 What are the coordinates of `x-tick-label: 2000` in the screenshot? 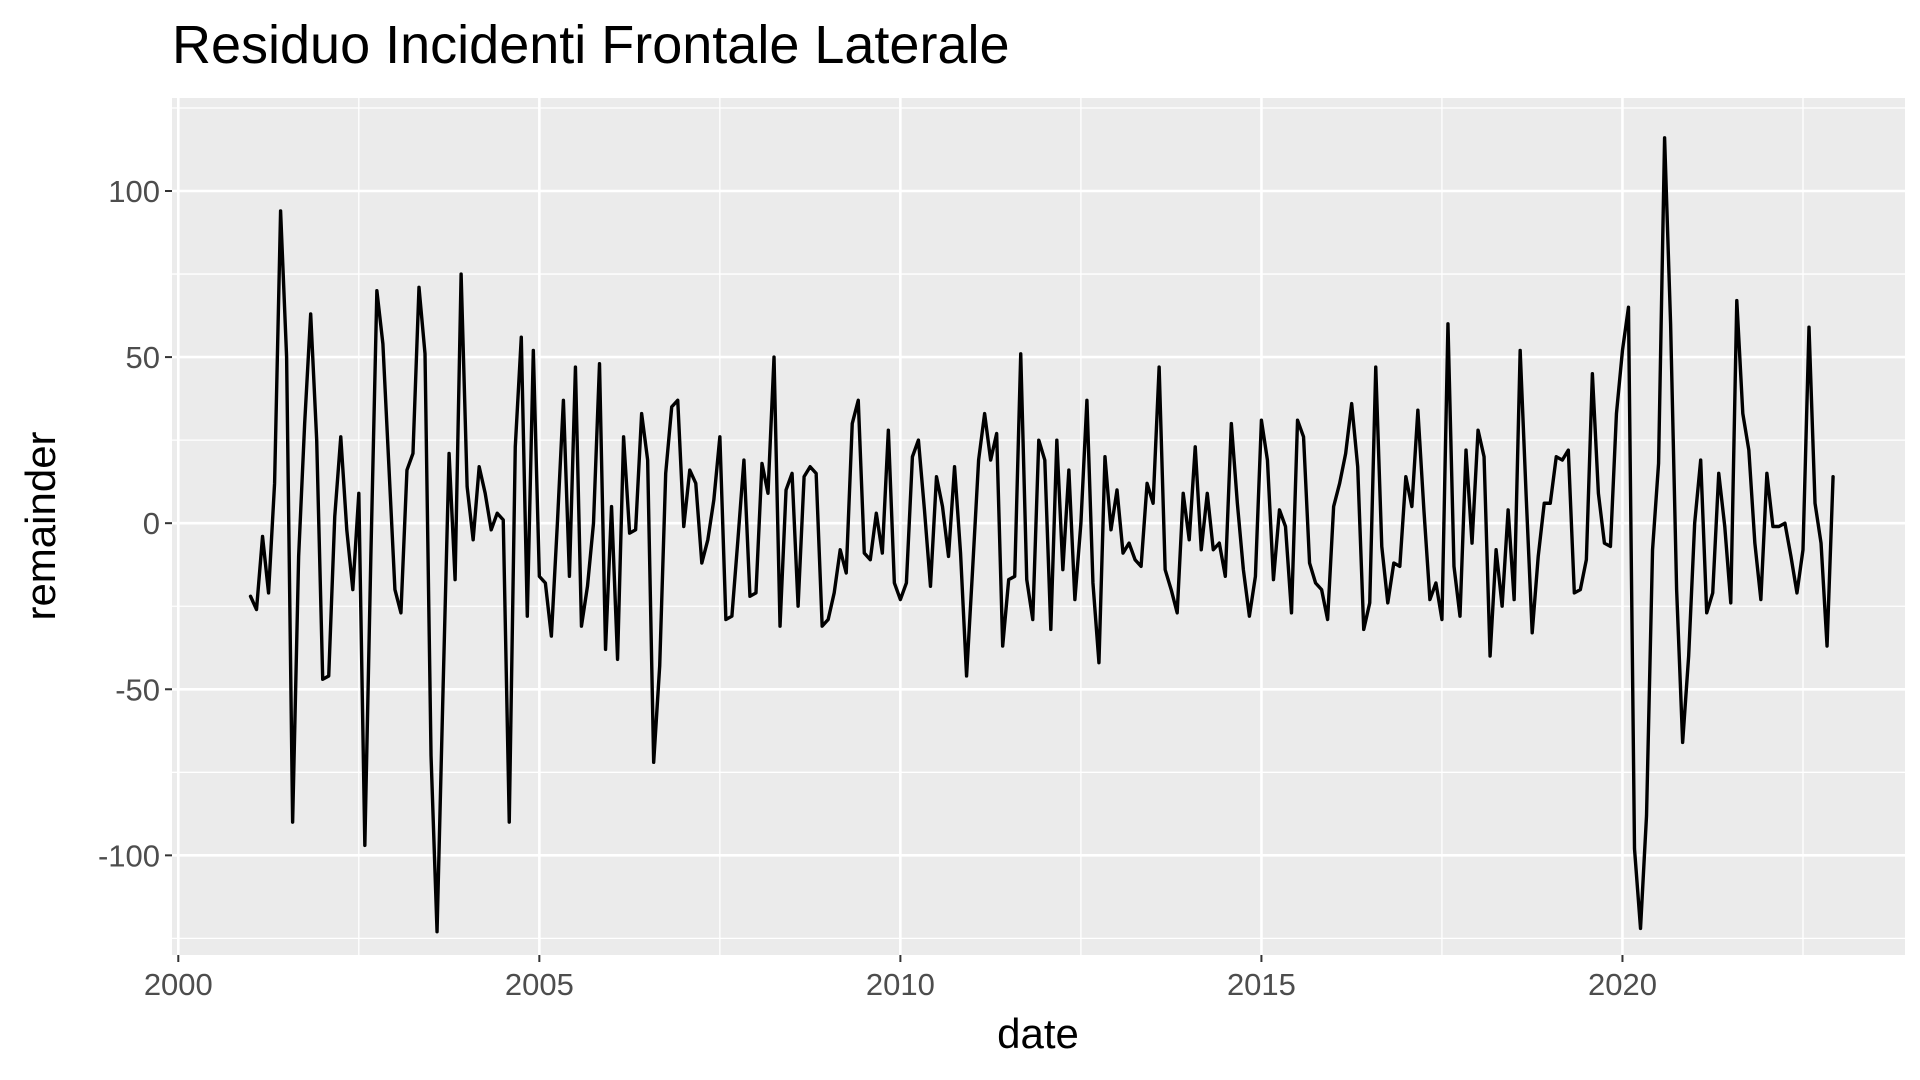 It's located at (178, 984).